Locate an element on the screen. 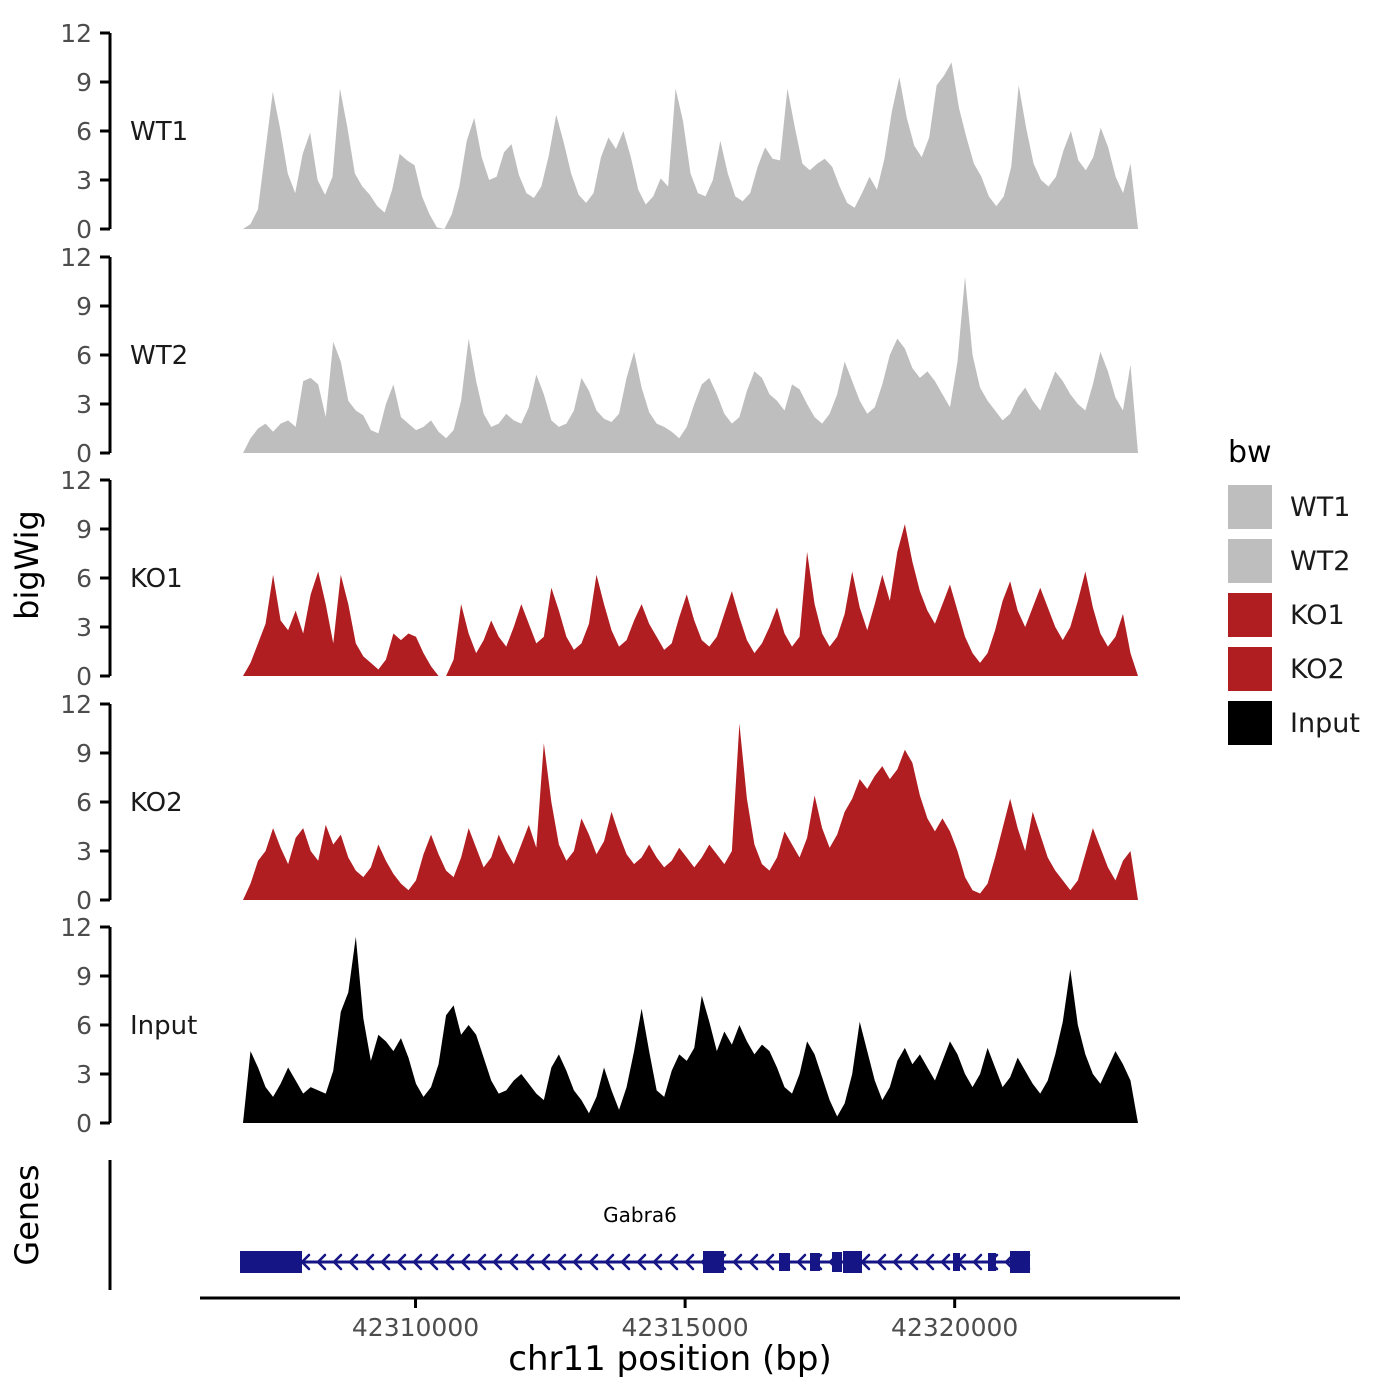 The width and height of the screenshot is (1400, 1400). x-tick-label-42310000: 42310000 is located at coordinates (415, 1327).